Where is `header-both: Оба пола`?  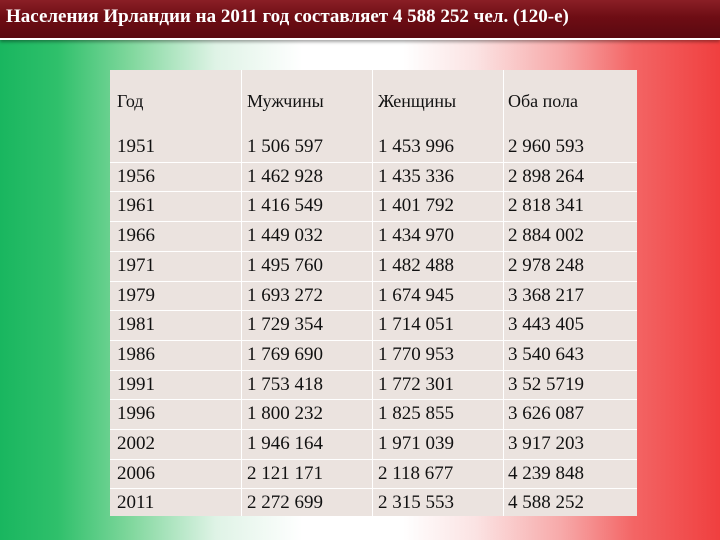 header-both: Оба пола is located at coordinates (543, 101).